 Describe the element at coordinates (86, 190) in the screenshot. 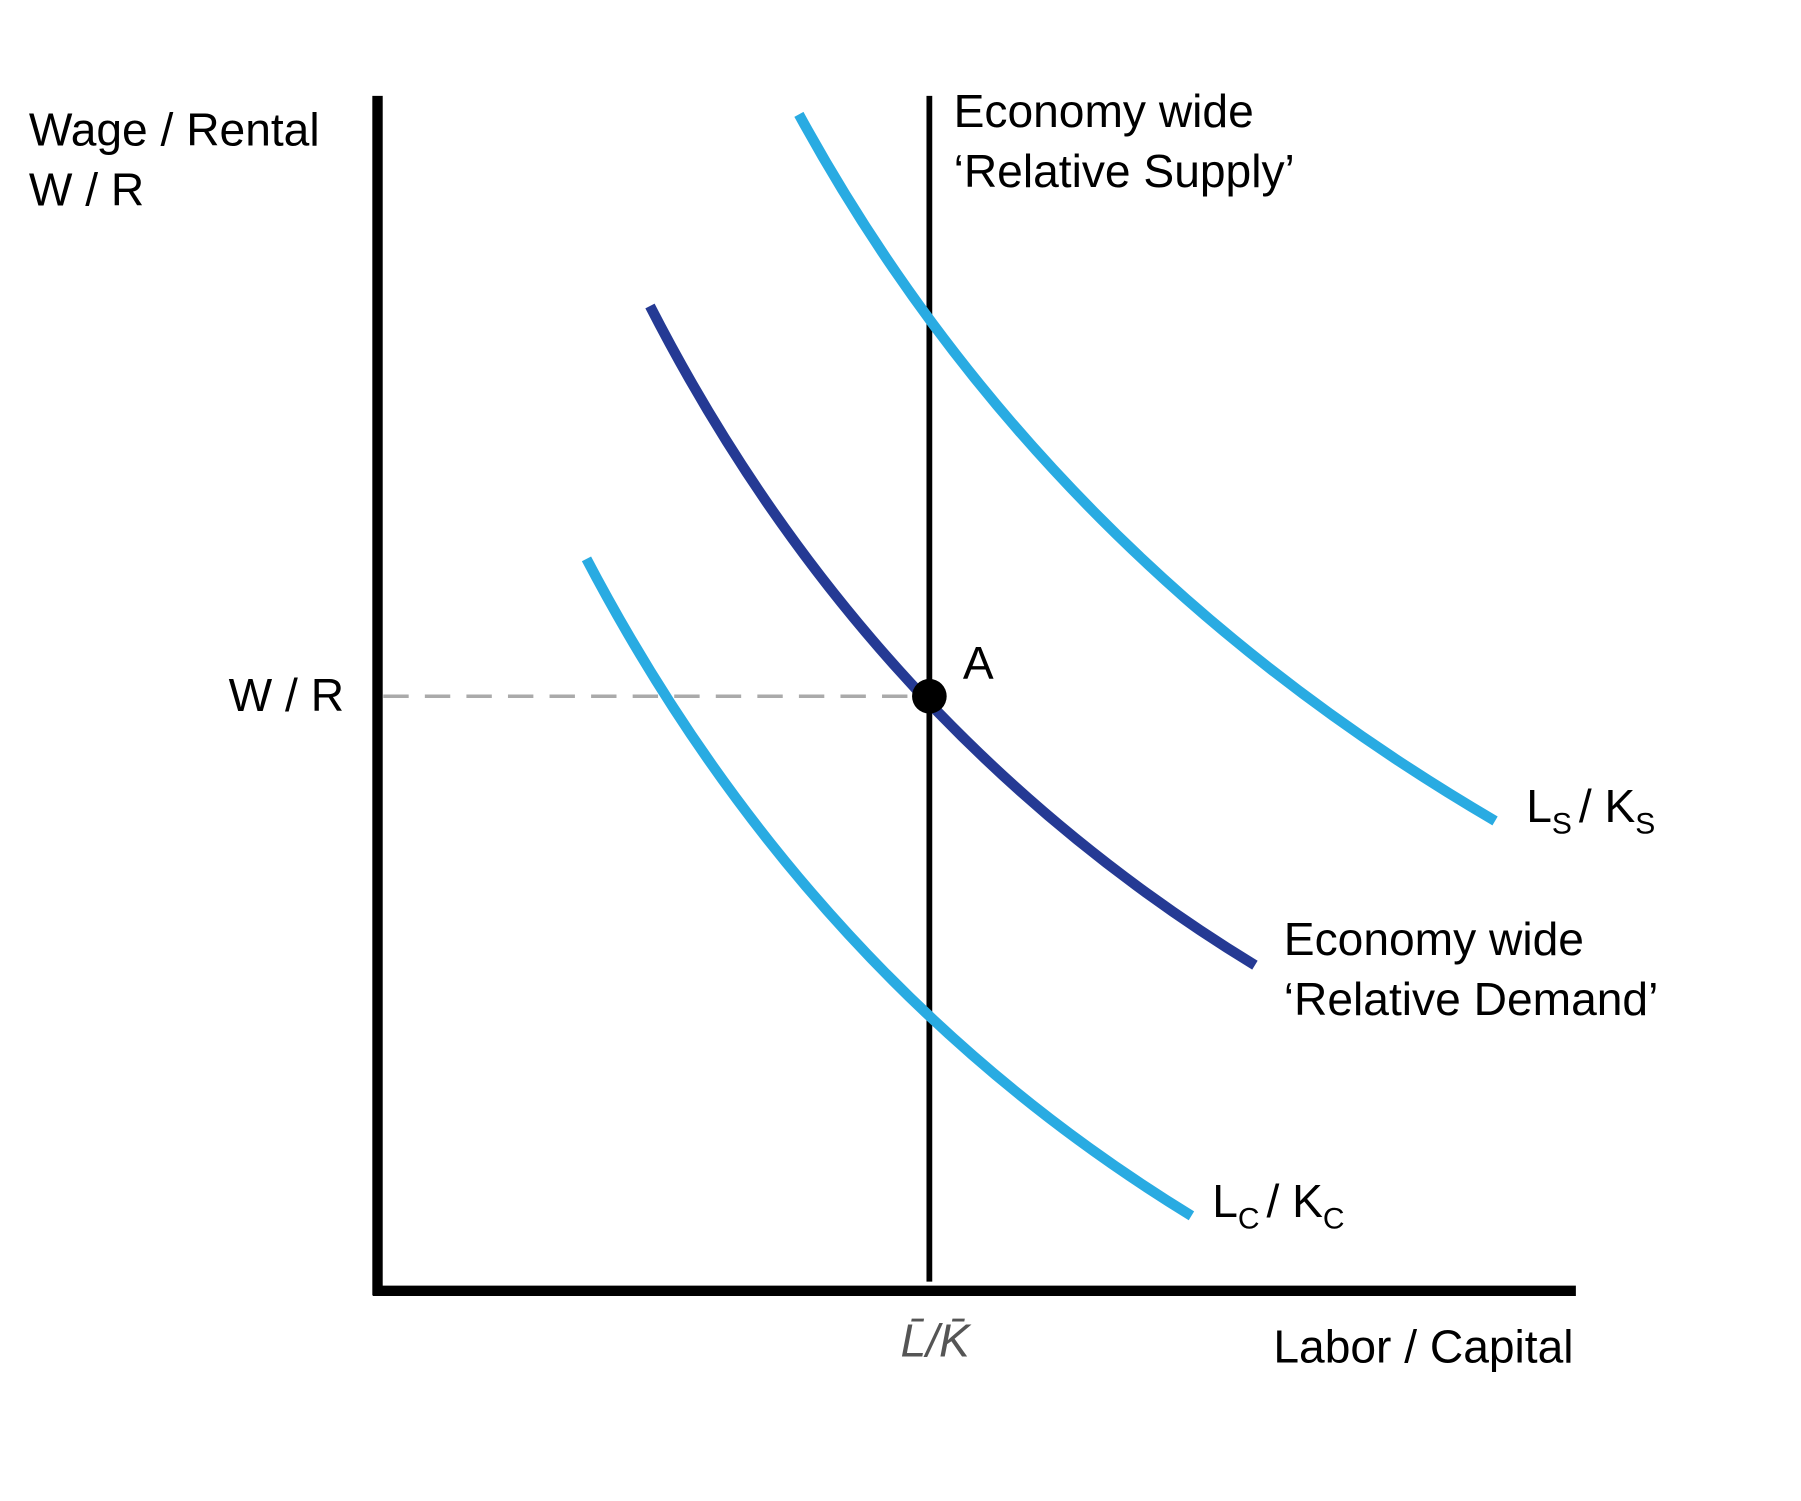

I see `y-axis-label: W / R` at that location.